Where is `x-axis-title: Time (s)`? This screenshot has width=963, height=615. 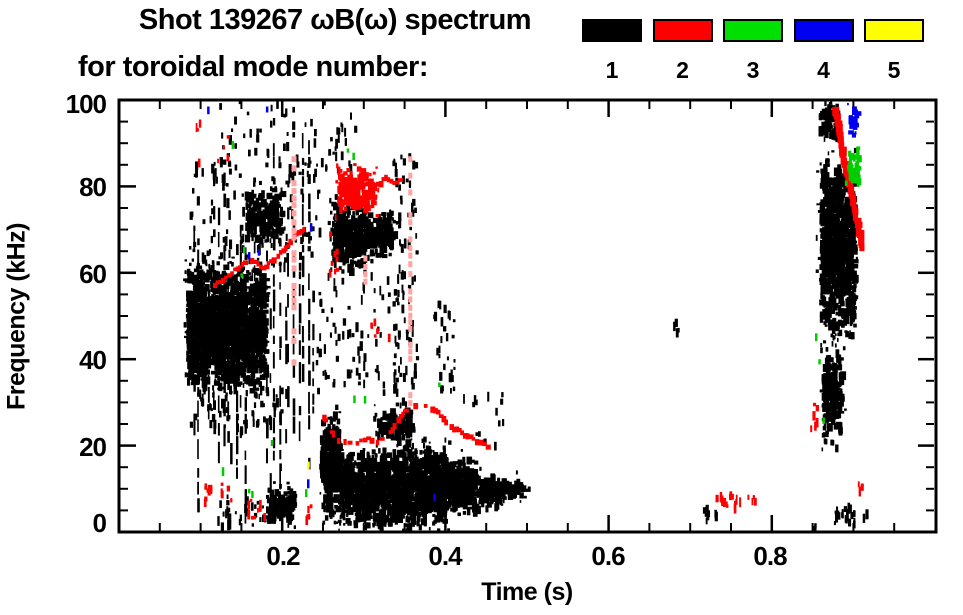 x-axis-title: Time (s) is located at coordinates (527, 592).